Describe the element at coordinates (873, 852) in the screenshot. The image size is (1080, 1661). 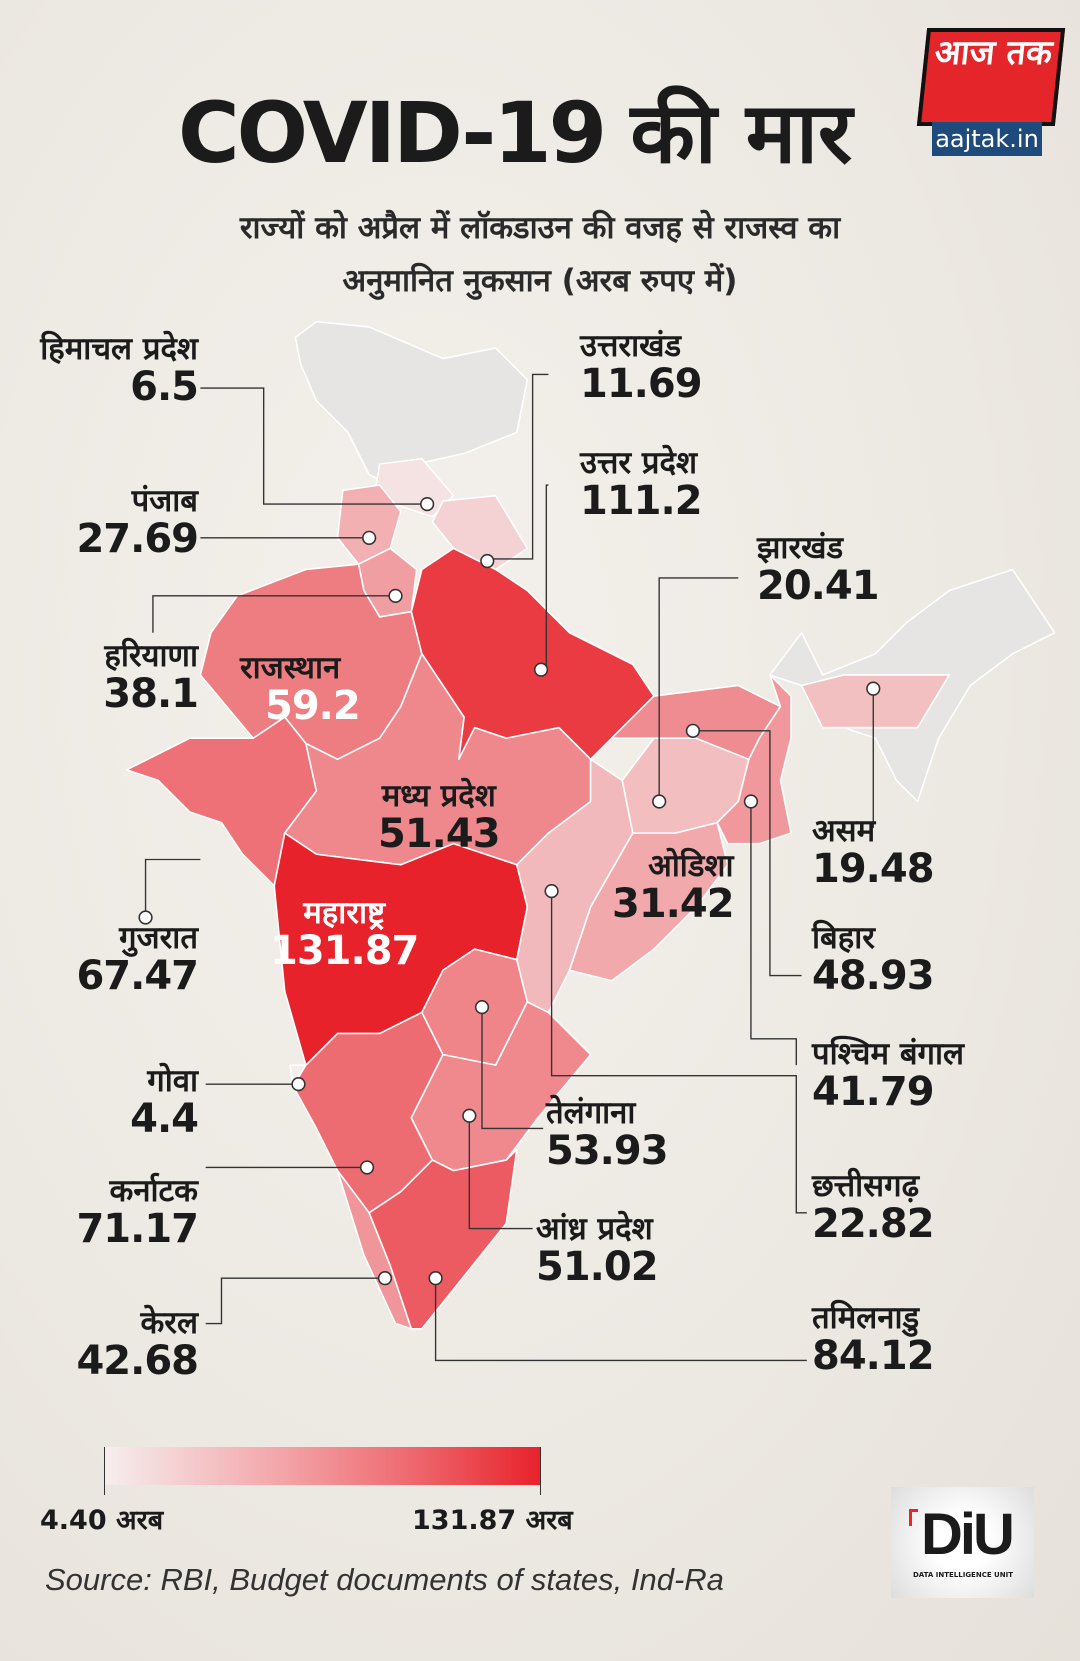
I see `label-as: असम 19.48` at that location.